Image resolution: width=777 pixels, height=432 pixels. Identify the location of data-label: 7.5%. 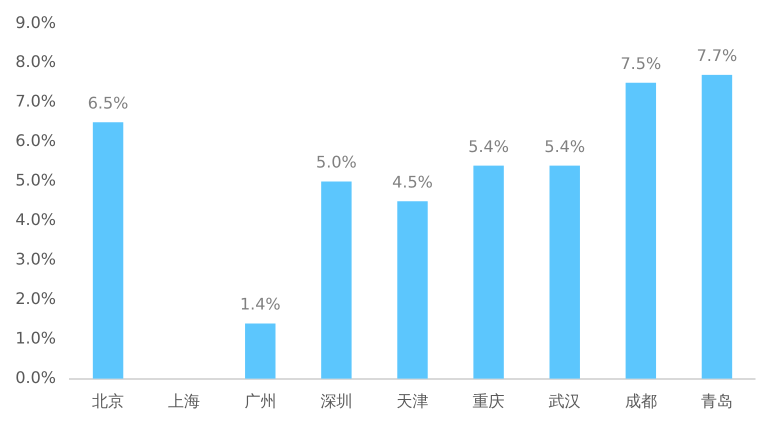
(641, 63).